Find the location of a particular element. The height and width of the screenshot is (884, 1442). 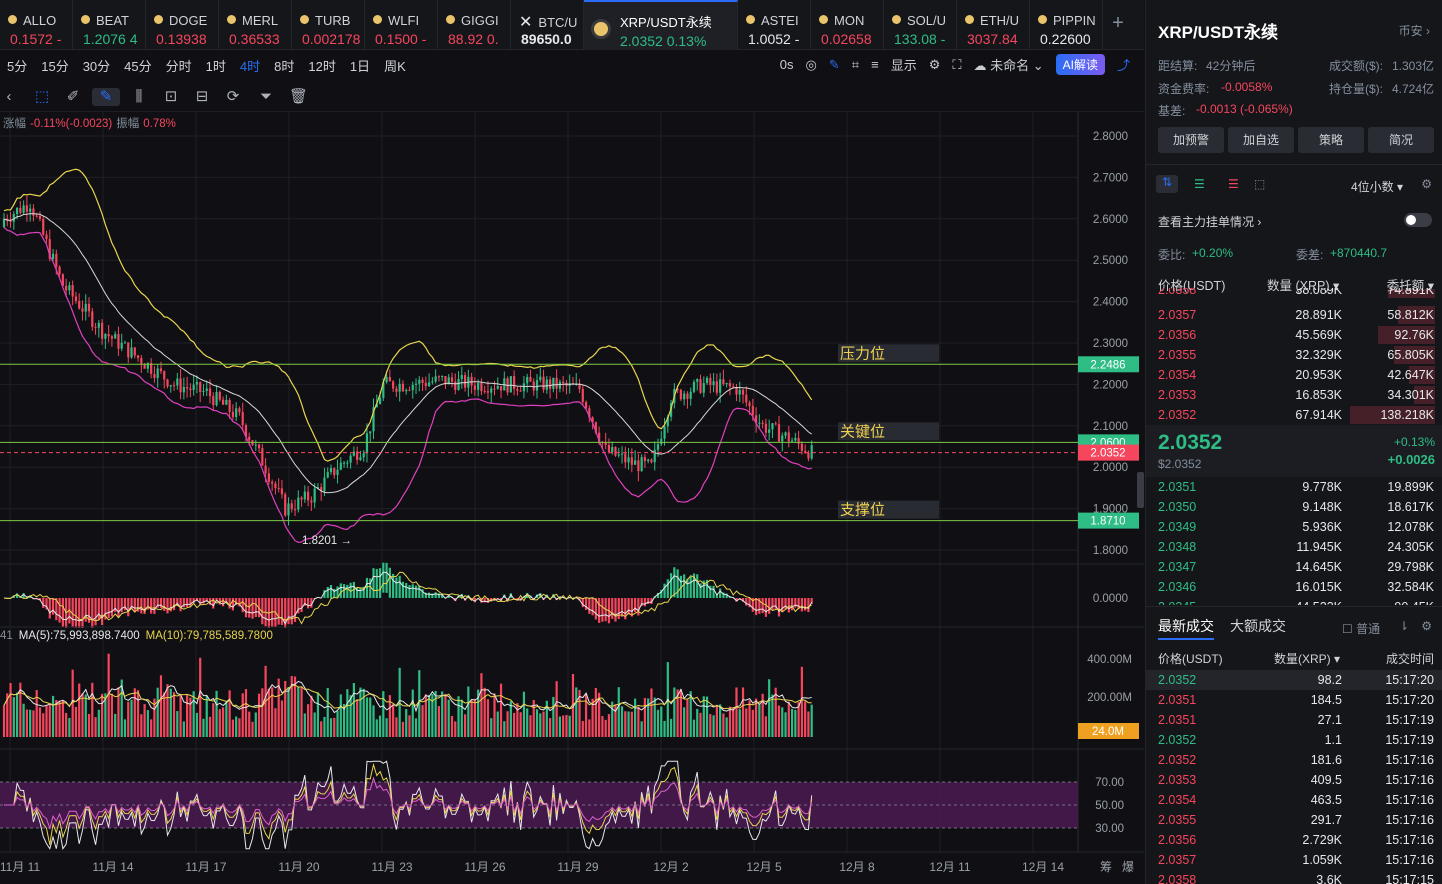

orderbook-depth-icon: ⬚ is located at coordinates (1260, 184).